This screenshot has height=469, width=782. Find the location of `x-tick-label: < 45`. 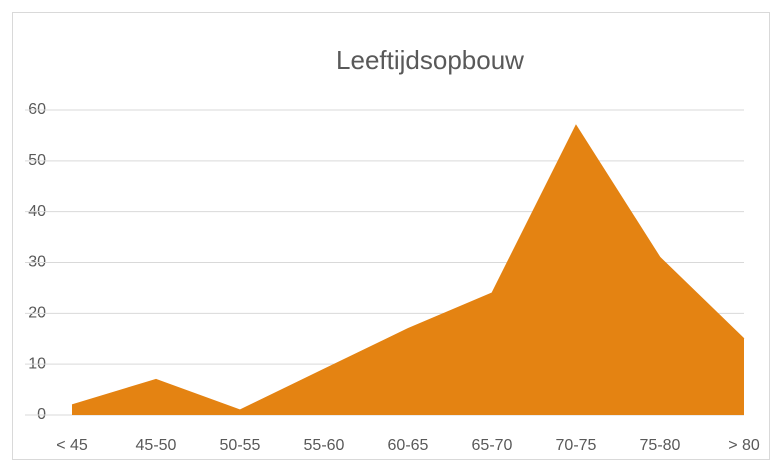

x-tick-label: < 45 is located at coordinates (72, 445).